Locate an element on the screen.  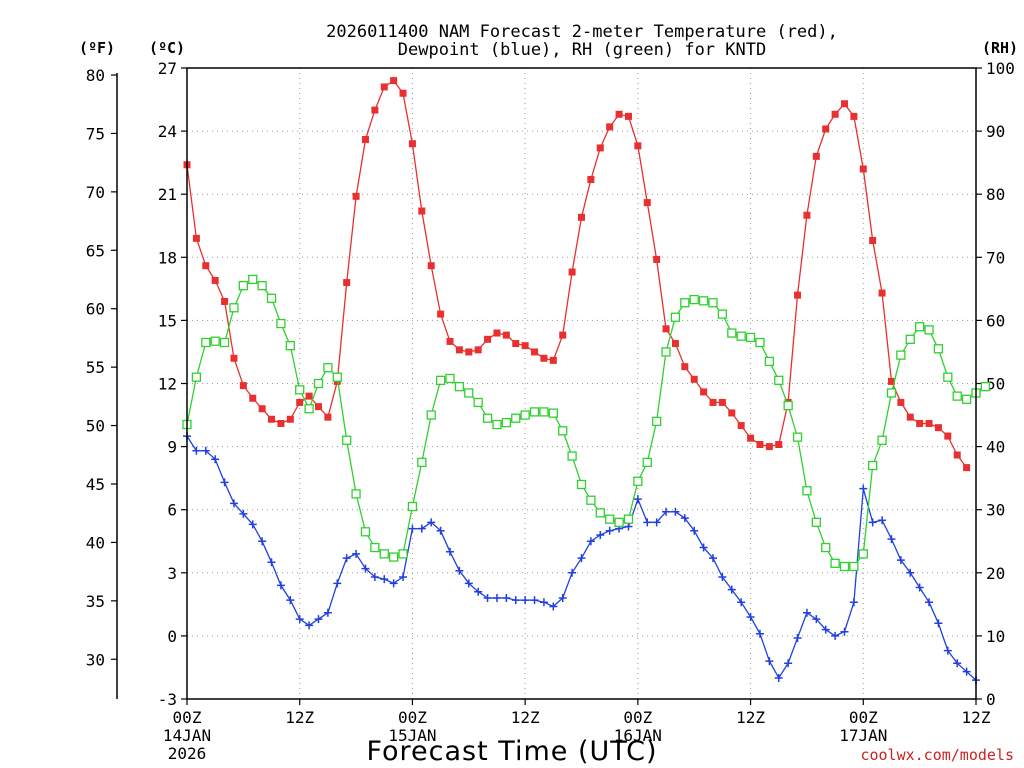
fahrenheit-axis: 30 35 40 45 50 55 60 65 70 75 80 is located at coordinates (102, 382).